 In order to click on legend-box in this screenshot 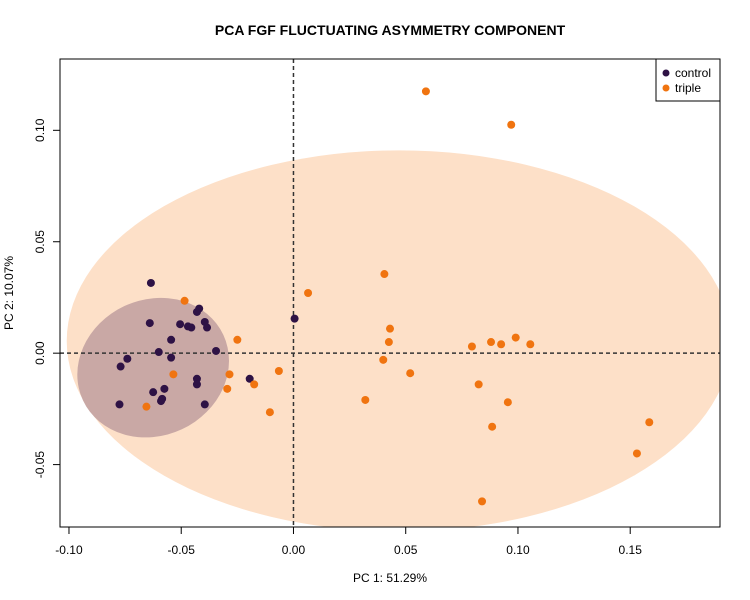, I will do `click(688, 80)`.